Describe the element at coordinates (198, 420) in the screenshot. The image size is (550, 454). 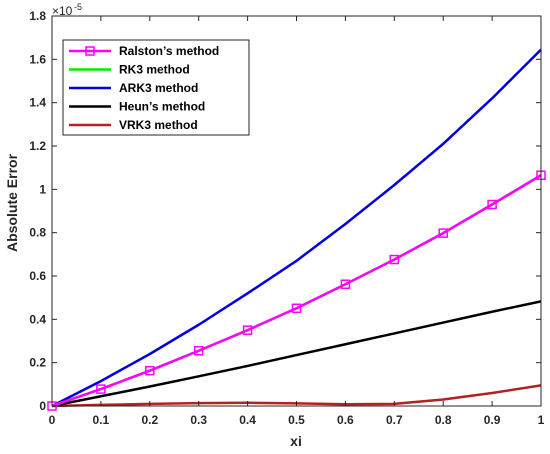
I see `x-tick-label: 0.3` at that location.